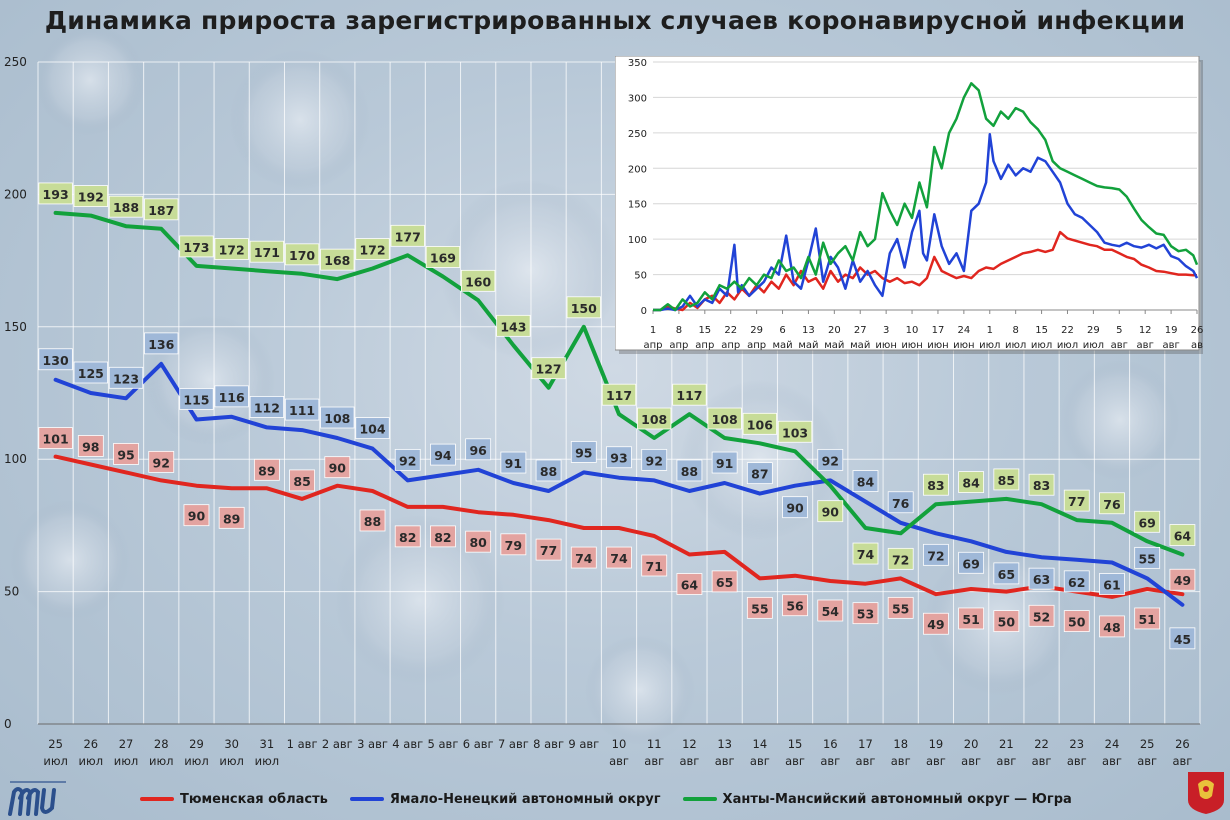 The width and height of the screenshot is (1230, 820). Describe the element at coordinates (1119, 330) in the screenshot. I see `inset-x-tick-day: 5` at that location.